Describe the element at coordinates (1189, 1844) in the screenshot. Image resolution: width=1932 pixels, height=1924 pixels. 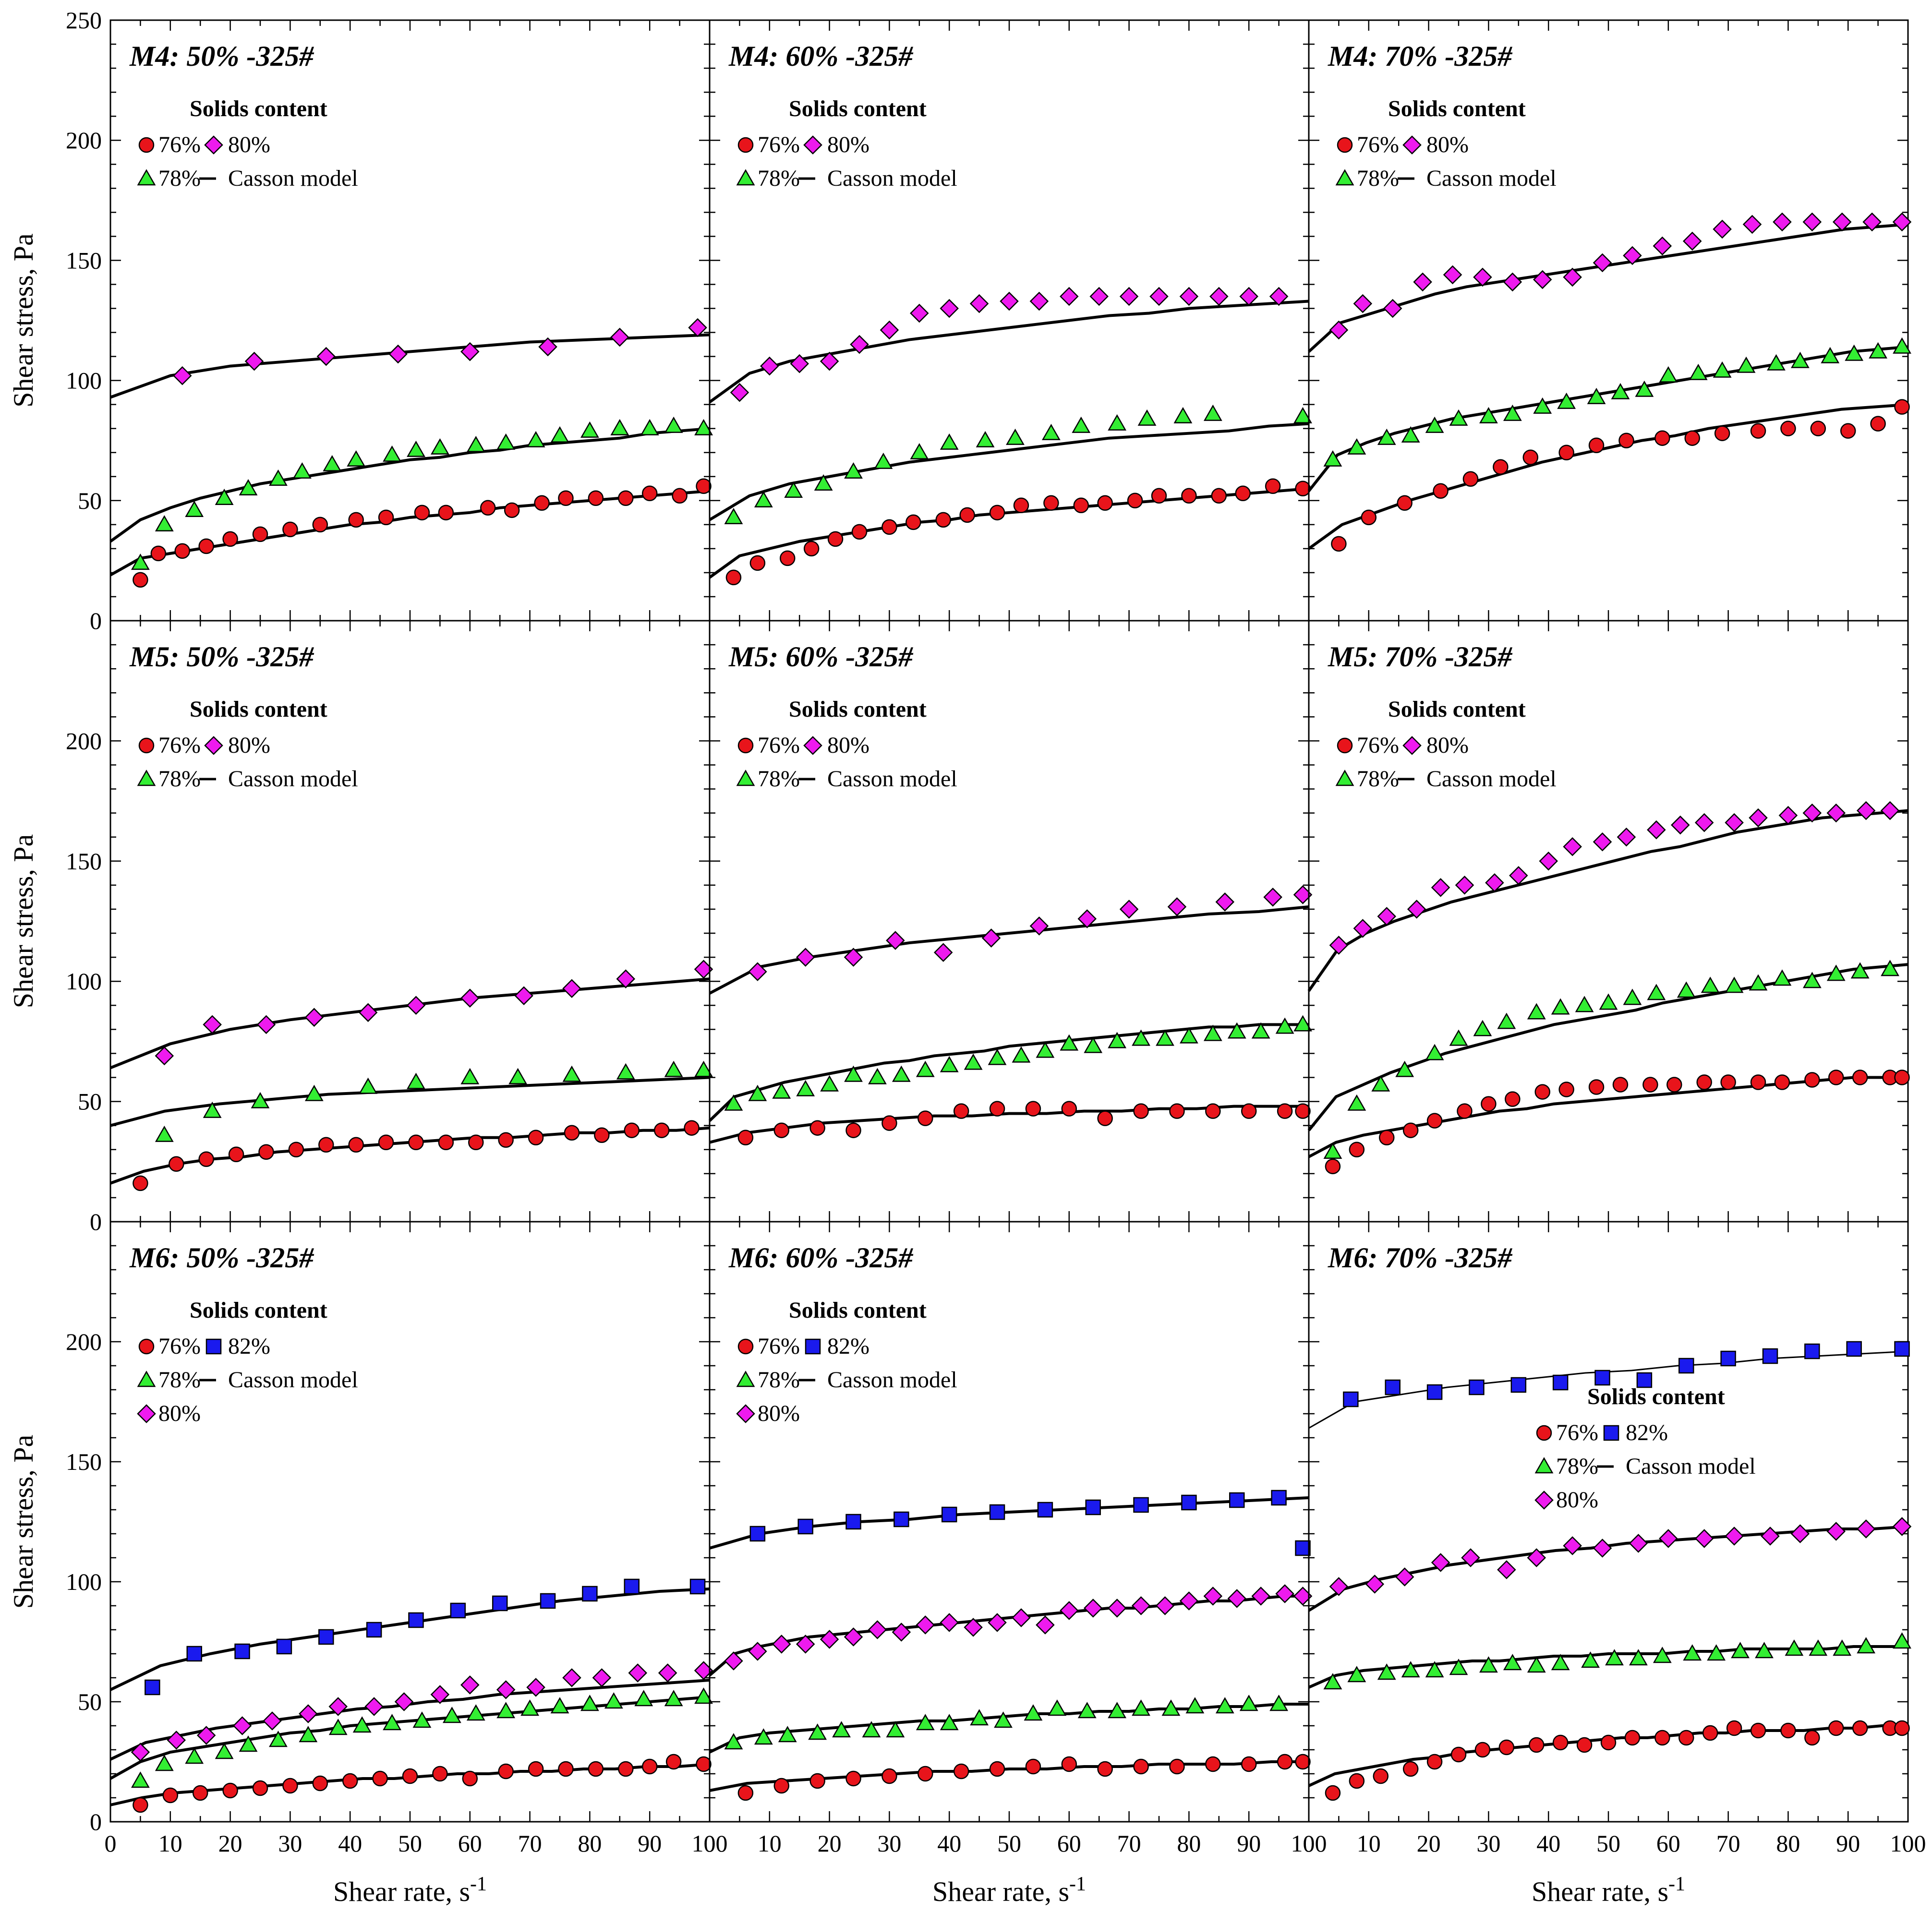
I see `x-tick-label: 80` at that location.